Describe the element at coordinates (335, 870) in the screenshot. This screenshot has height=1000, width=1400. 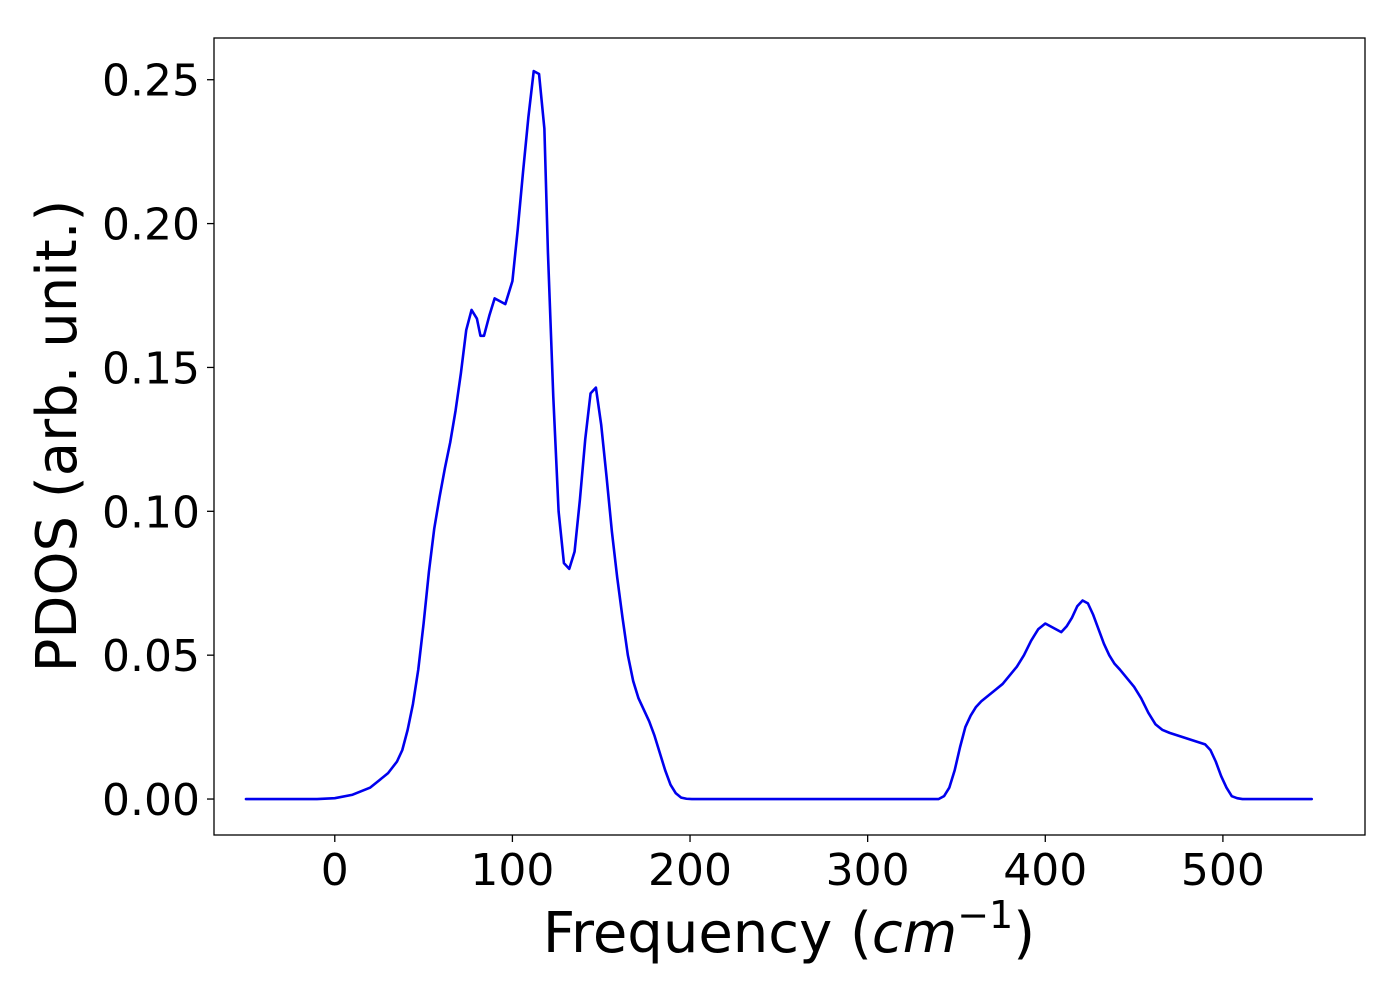
I see `x-tick-label: 0` at that location.